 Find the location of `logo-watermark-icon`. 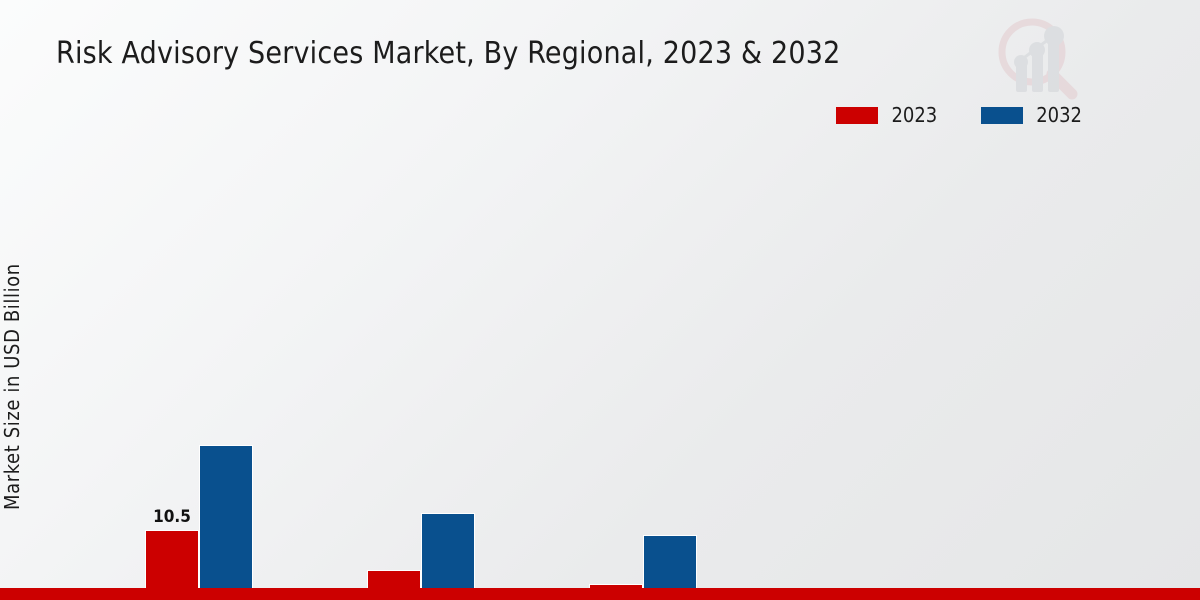

logo-watermark-icon is located at coordinates (1036, 54).